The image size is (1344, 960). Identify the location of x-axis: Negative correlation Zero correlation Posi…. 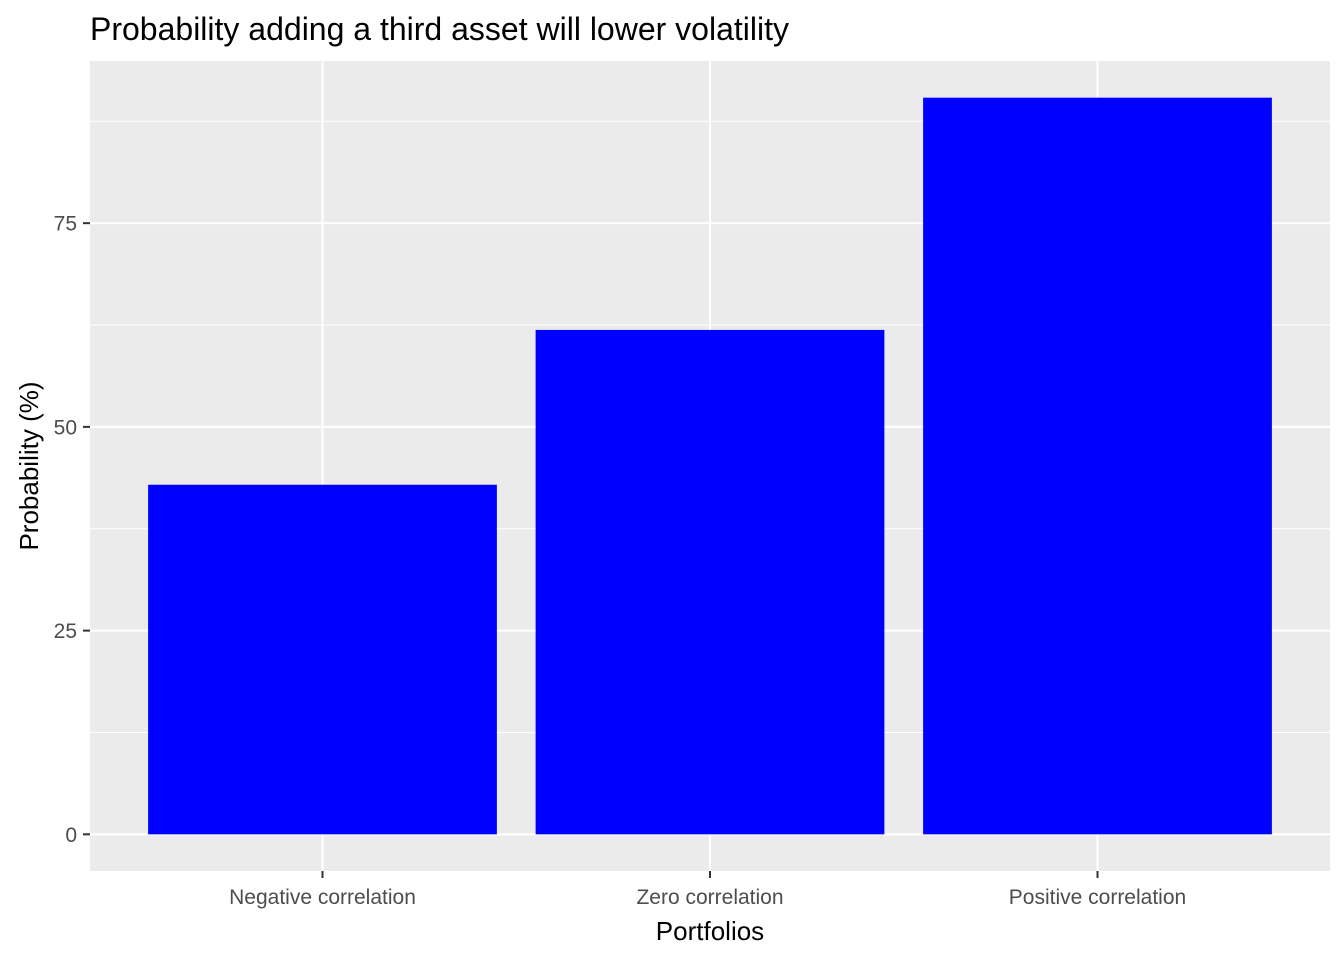
(707, 890).